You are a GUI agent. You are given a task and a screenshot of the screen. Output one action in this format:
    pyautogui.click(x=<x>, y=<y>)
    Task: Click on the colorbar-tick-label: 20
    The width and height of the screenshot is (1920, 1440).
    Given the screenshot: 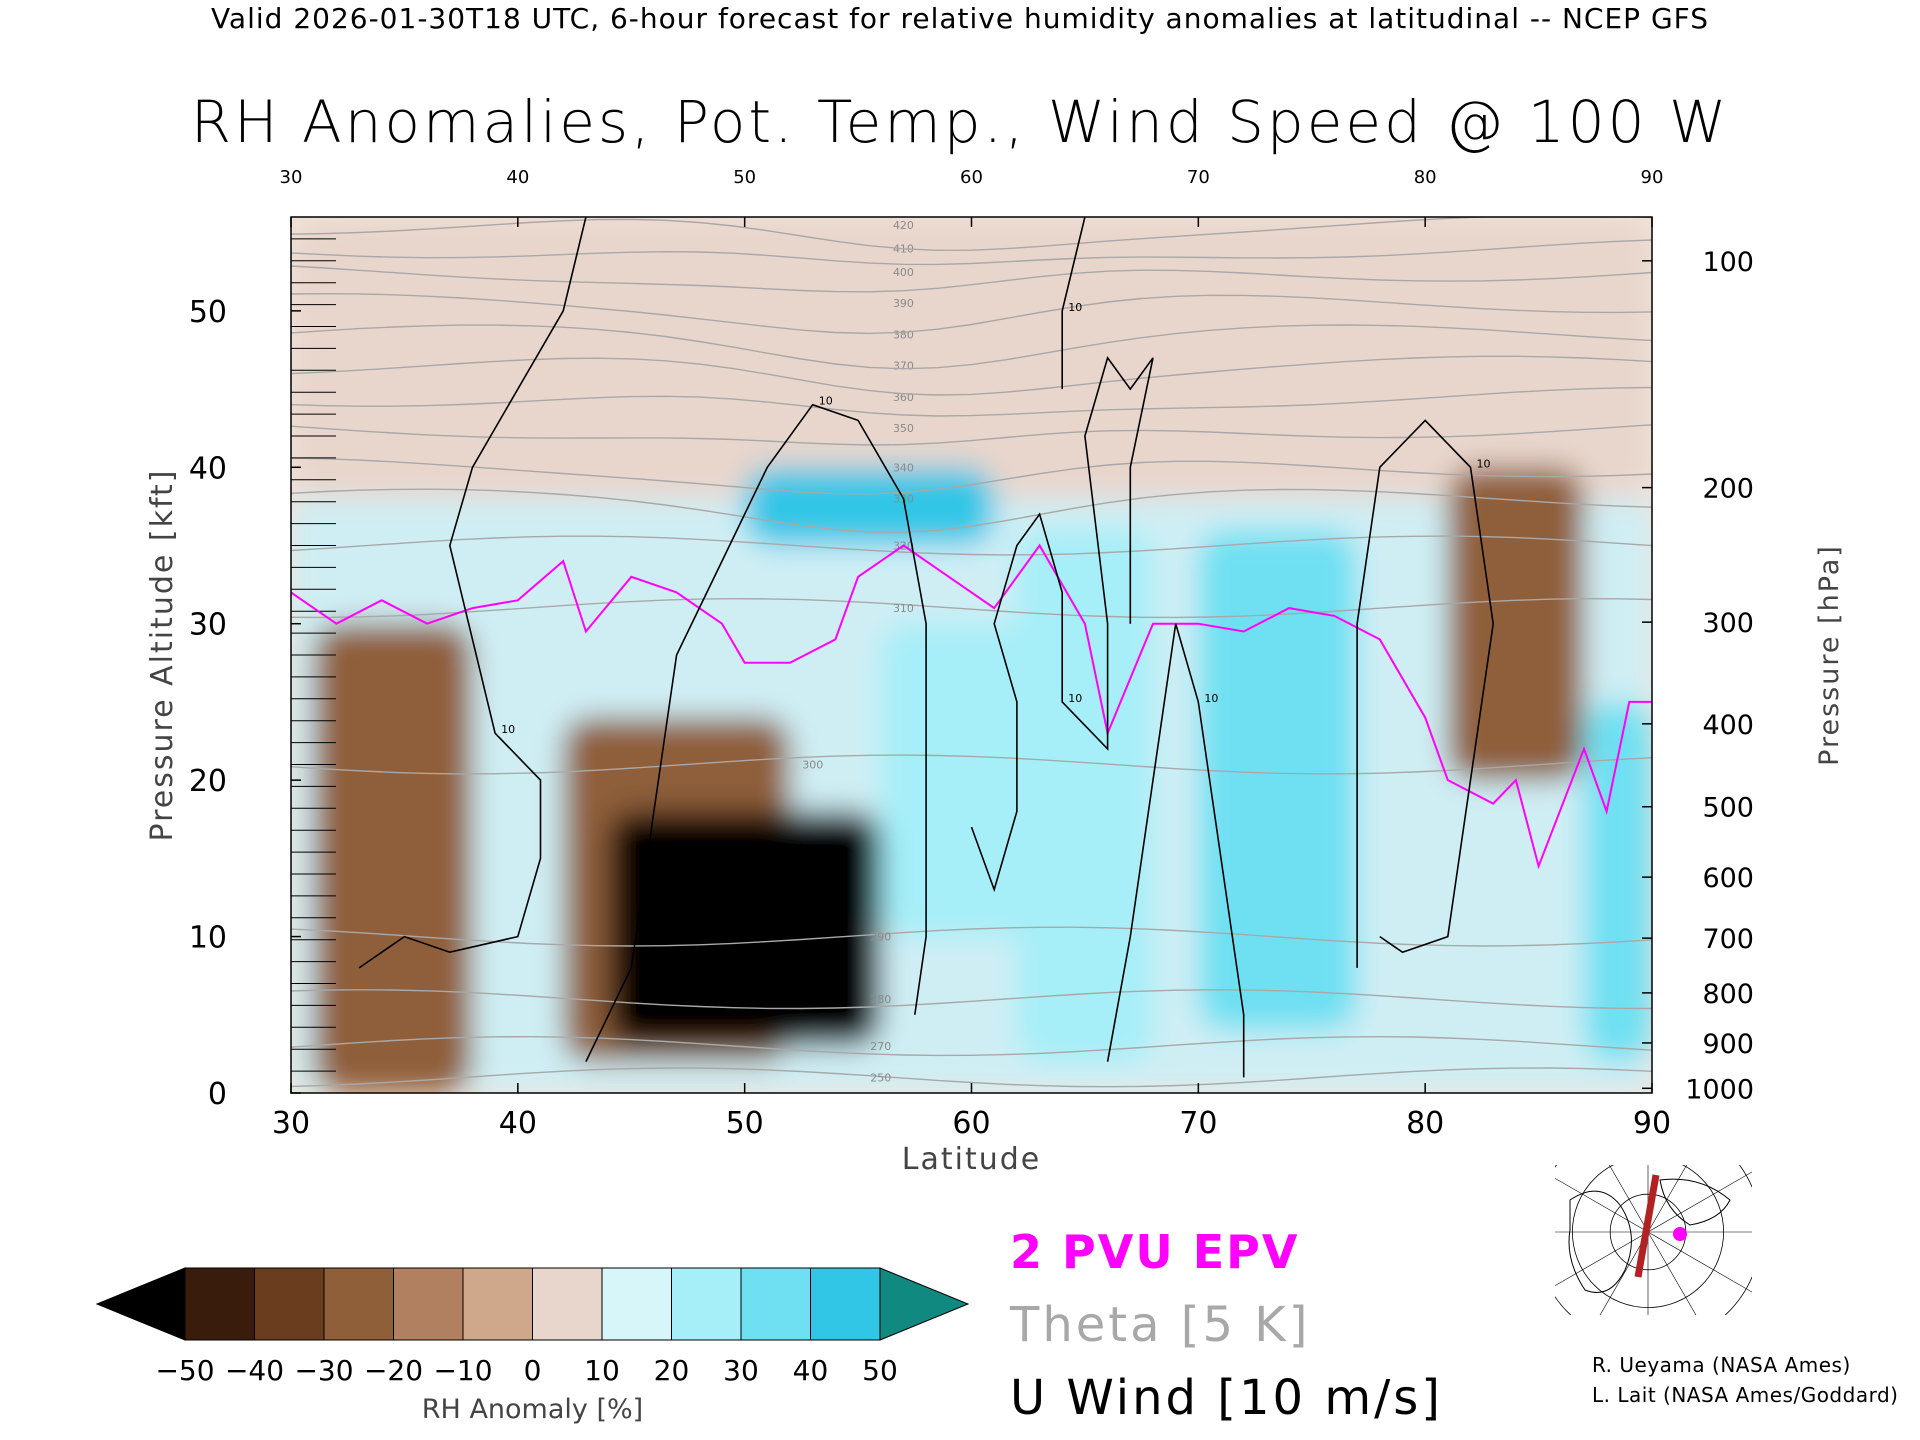 What is the action you would take?
    pyautogui.click(x=672, y=1370)
    